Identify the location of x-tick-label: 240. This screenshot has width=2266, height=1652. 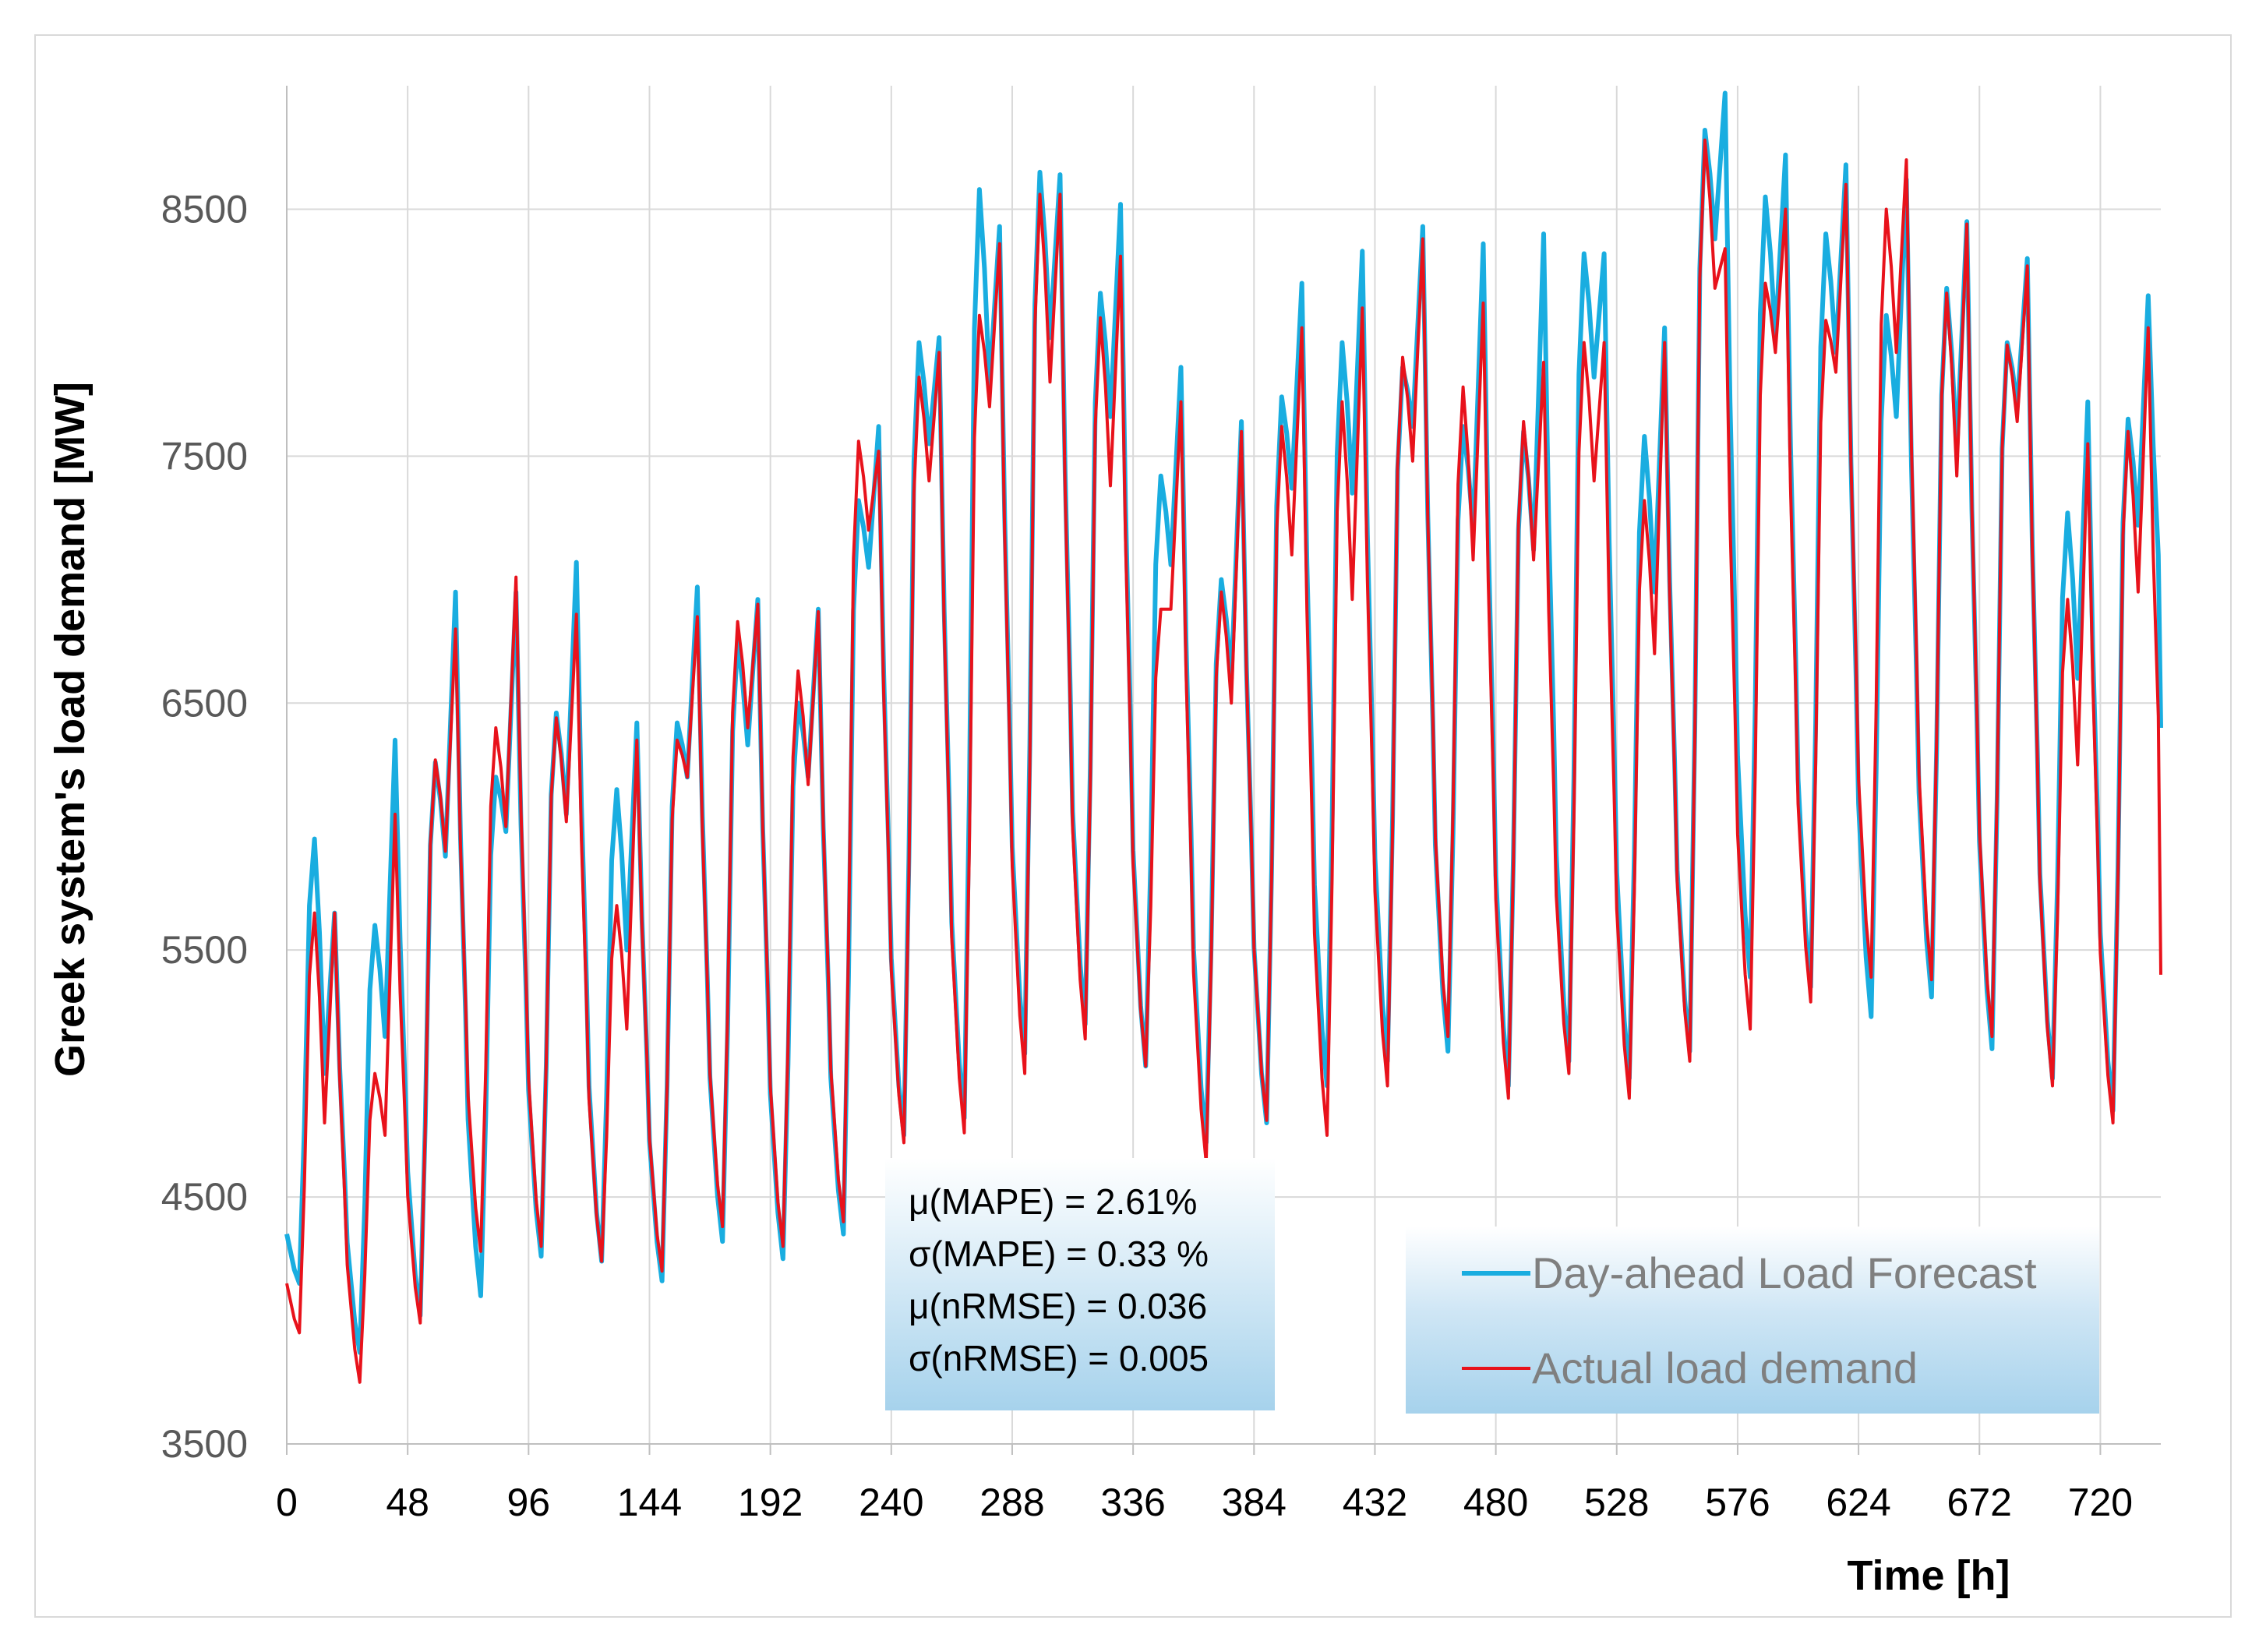
(891, 1503).